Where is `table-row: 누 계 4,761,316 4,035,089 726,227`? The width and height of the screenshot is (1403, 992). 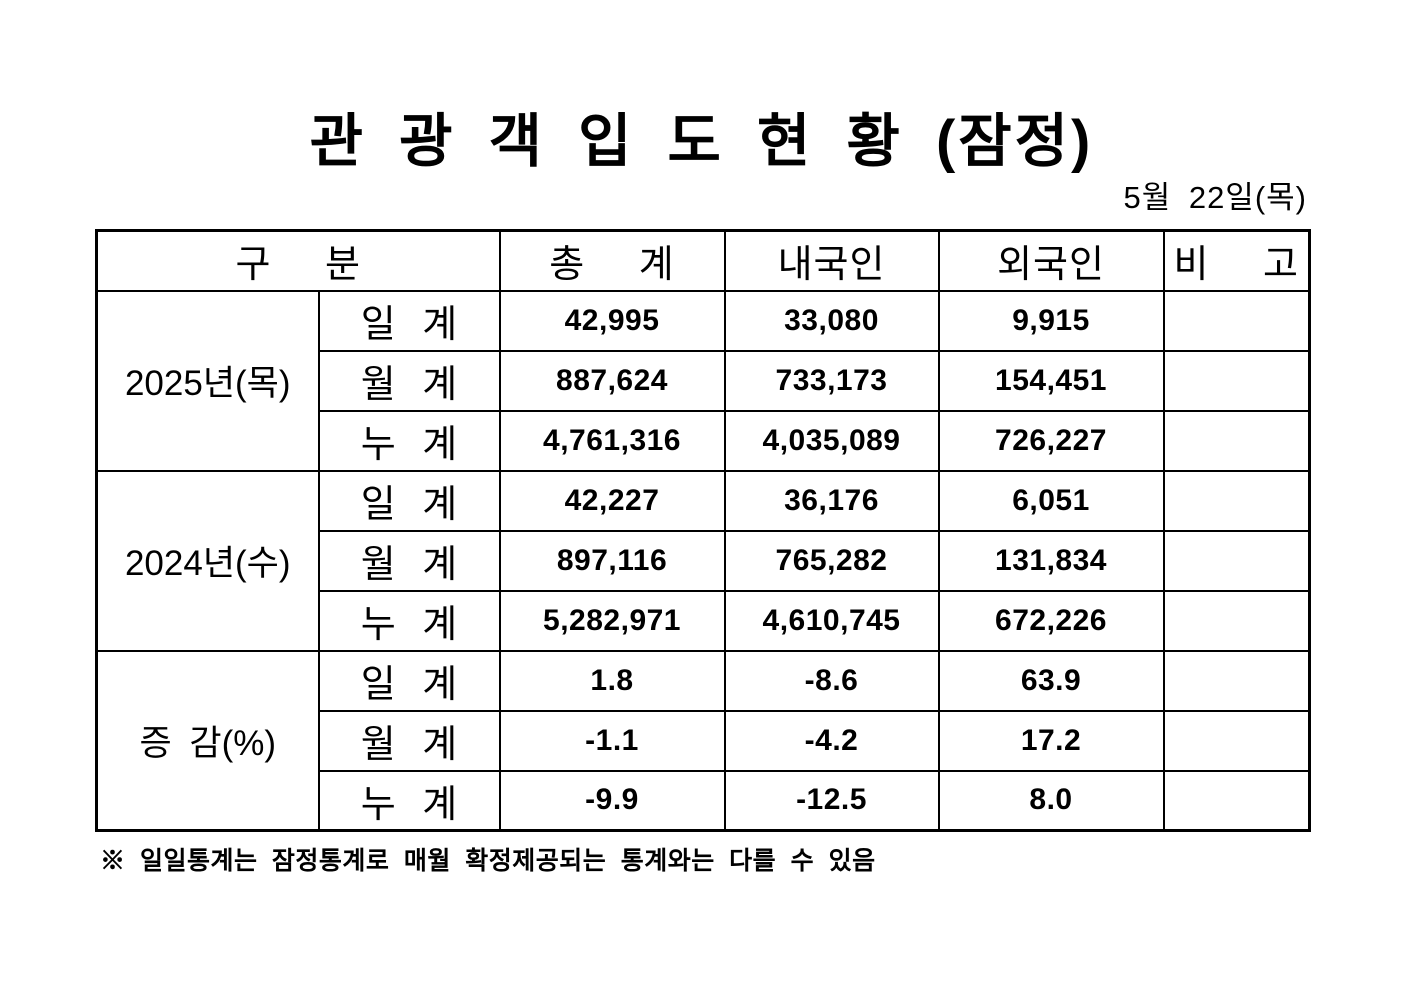
table-row: 누 계 4,761,316 4,035,089 726,227 is located at coordinates (704, 440).